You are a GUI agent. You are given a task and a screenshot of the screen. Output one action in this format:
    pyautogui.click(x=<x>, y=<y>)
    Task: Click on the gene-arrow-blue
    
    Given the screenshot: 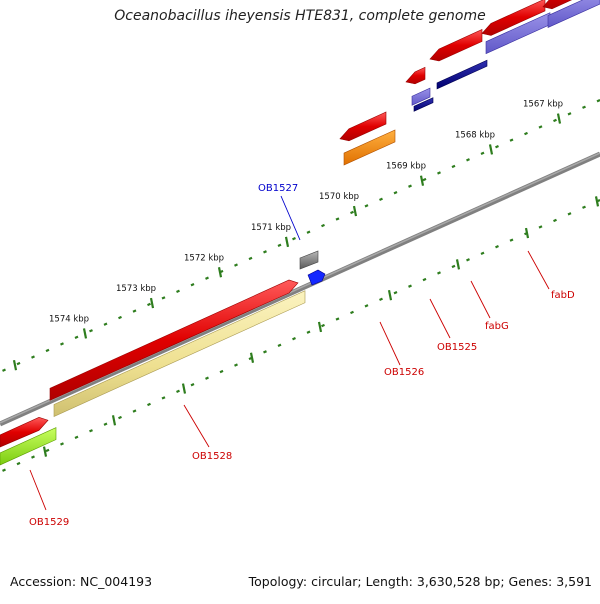 What is the action you would take?
    pyautogui.click(x=316, y=277)
    